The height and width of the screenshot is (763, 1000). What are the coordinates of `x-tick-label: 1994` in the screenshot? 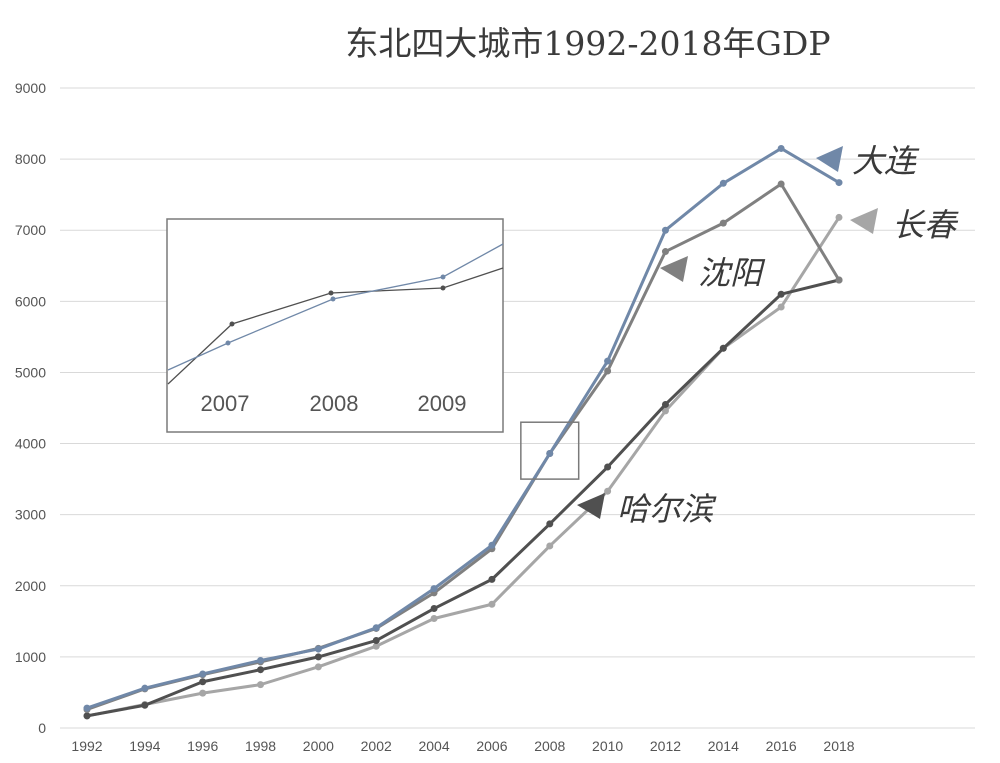 It's located at (144, 746).